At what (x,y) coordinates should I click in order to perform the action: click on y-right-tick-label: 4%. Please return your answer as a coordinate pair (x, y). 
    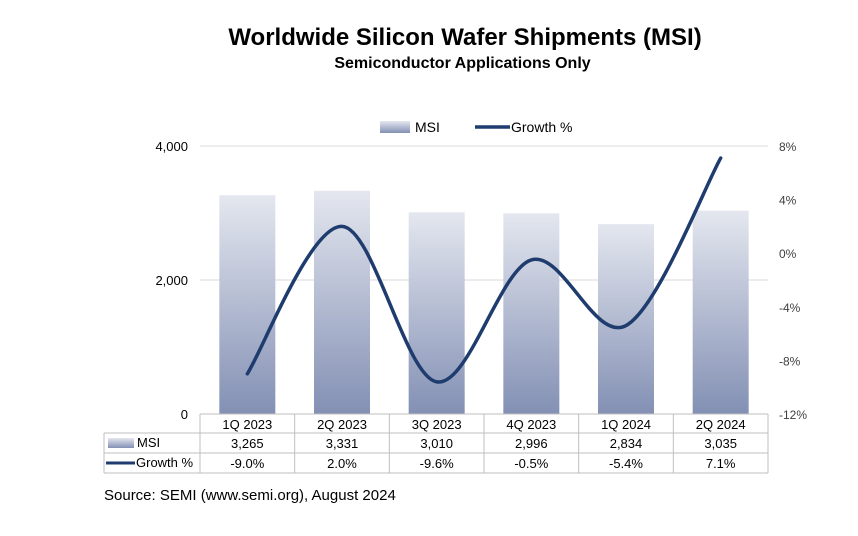
    Looking at the image, I should click on (788, 201).